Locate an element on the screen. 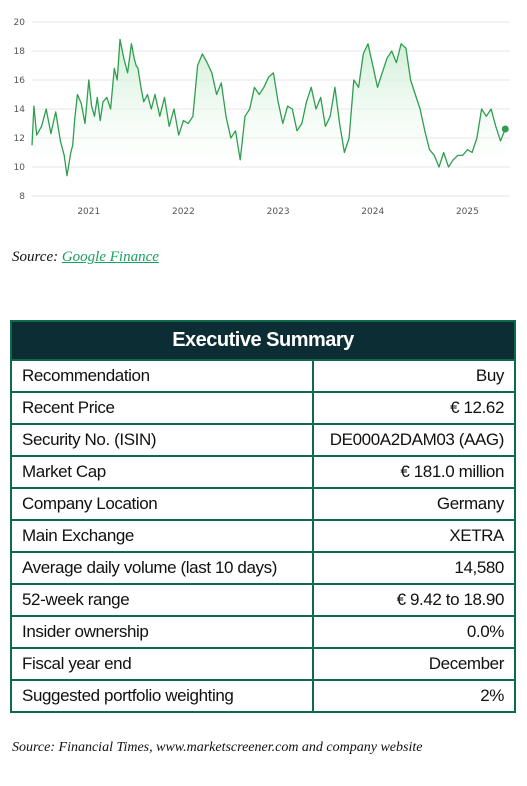  row-value: € 181.0 million is located at coordinates (414, 472).